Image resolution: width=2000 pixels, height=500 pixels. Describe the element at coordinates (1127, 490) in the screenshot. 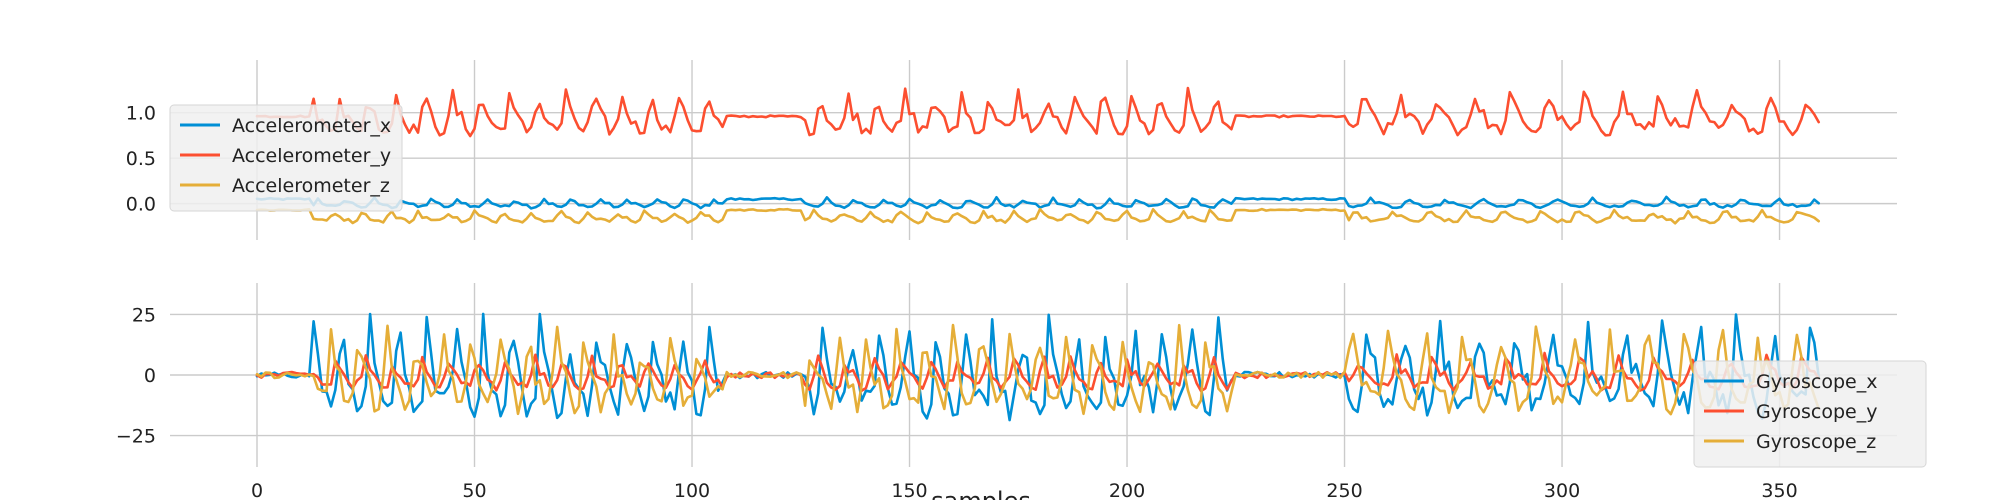

I see `x-tick-label: 200` at that location.